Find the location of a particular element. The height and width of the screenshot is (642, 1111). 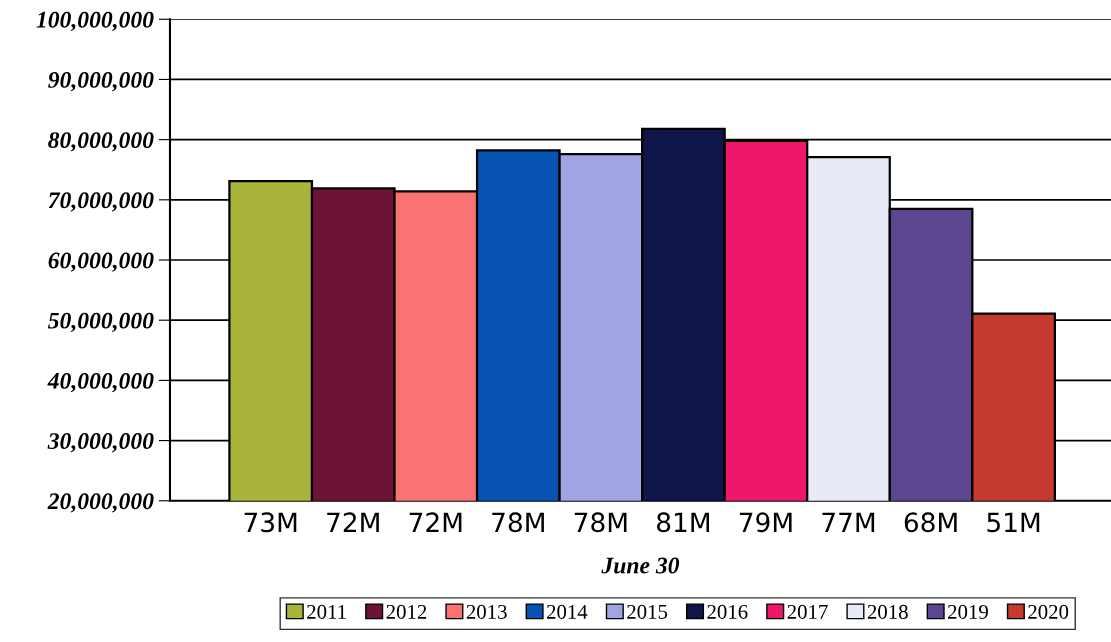

x-tick-label: 79M is located at coordinates (765, 522).